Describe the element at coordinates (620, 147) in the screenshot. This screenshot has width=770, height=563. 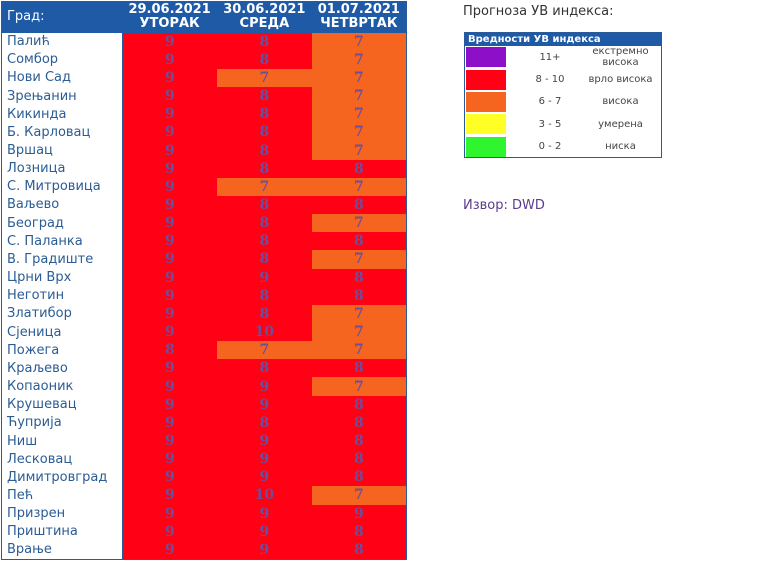
I see `legend-label: ниска` at that location.